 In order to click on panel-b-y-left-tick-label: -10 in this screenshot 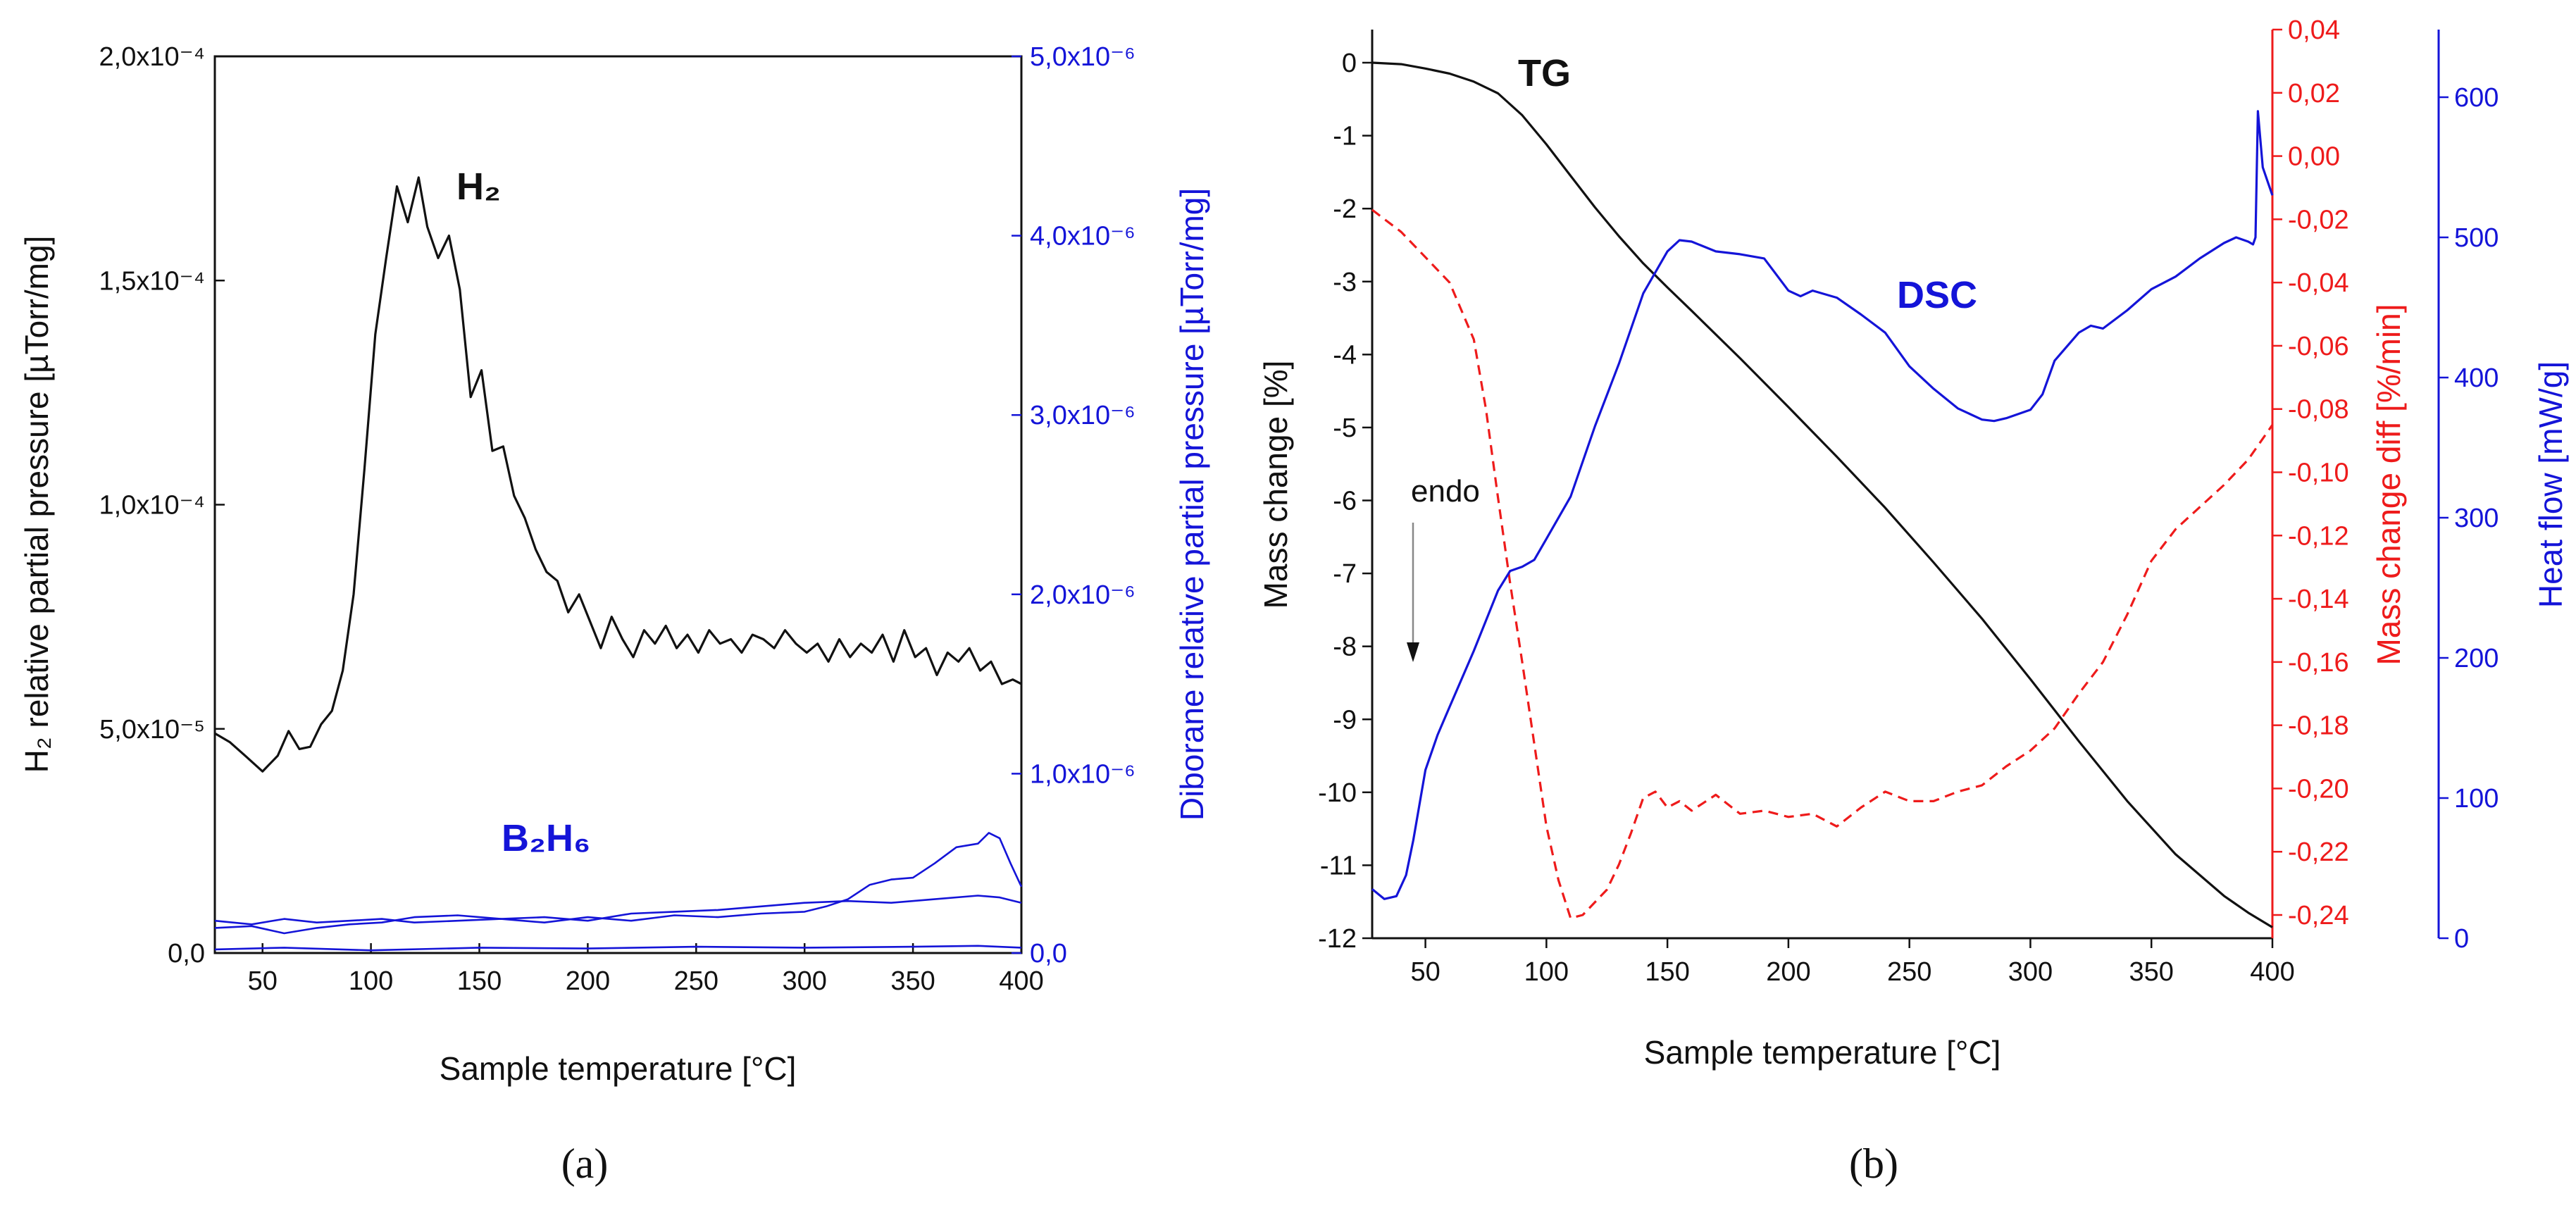, I will do `click(1337, 793)`.